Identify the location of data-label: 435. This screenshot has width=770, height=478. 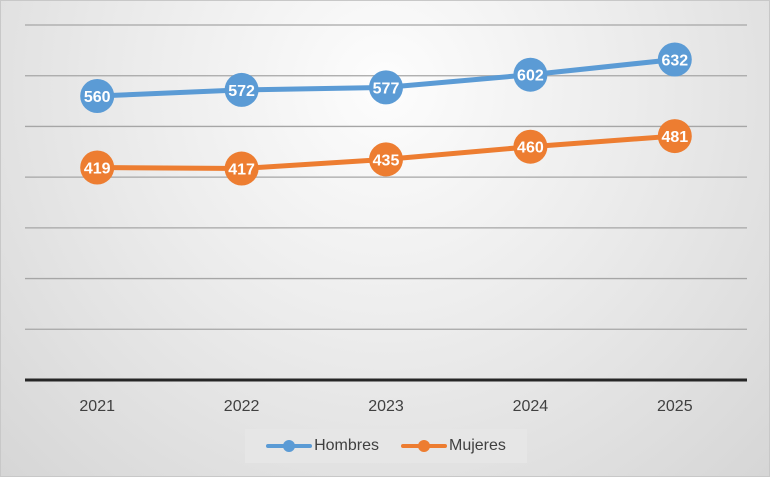
(386, 160).